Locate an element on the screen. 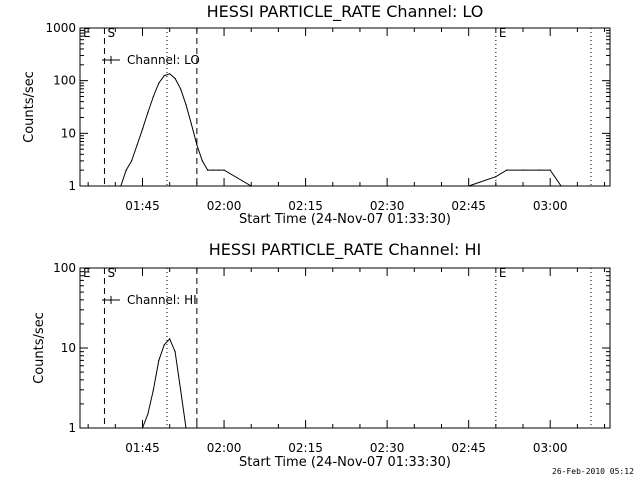 The image size is (640, 480). legend-label: Channel: HI is located at coordinates (162, 300).